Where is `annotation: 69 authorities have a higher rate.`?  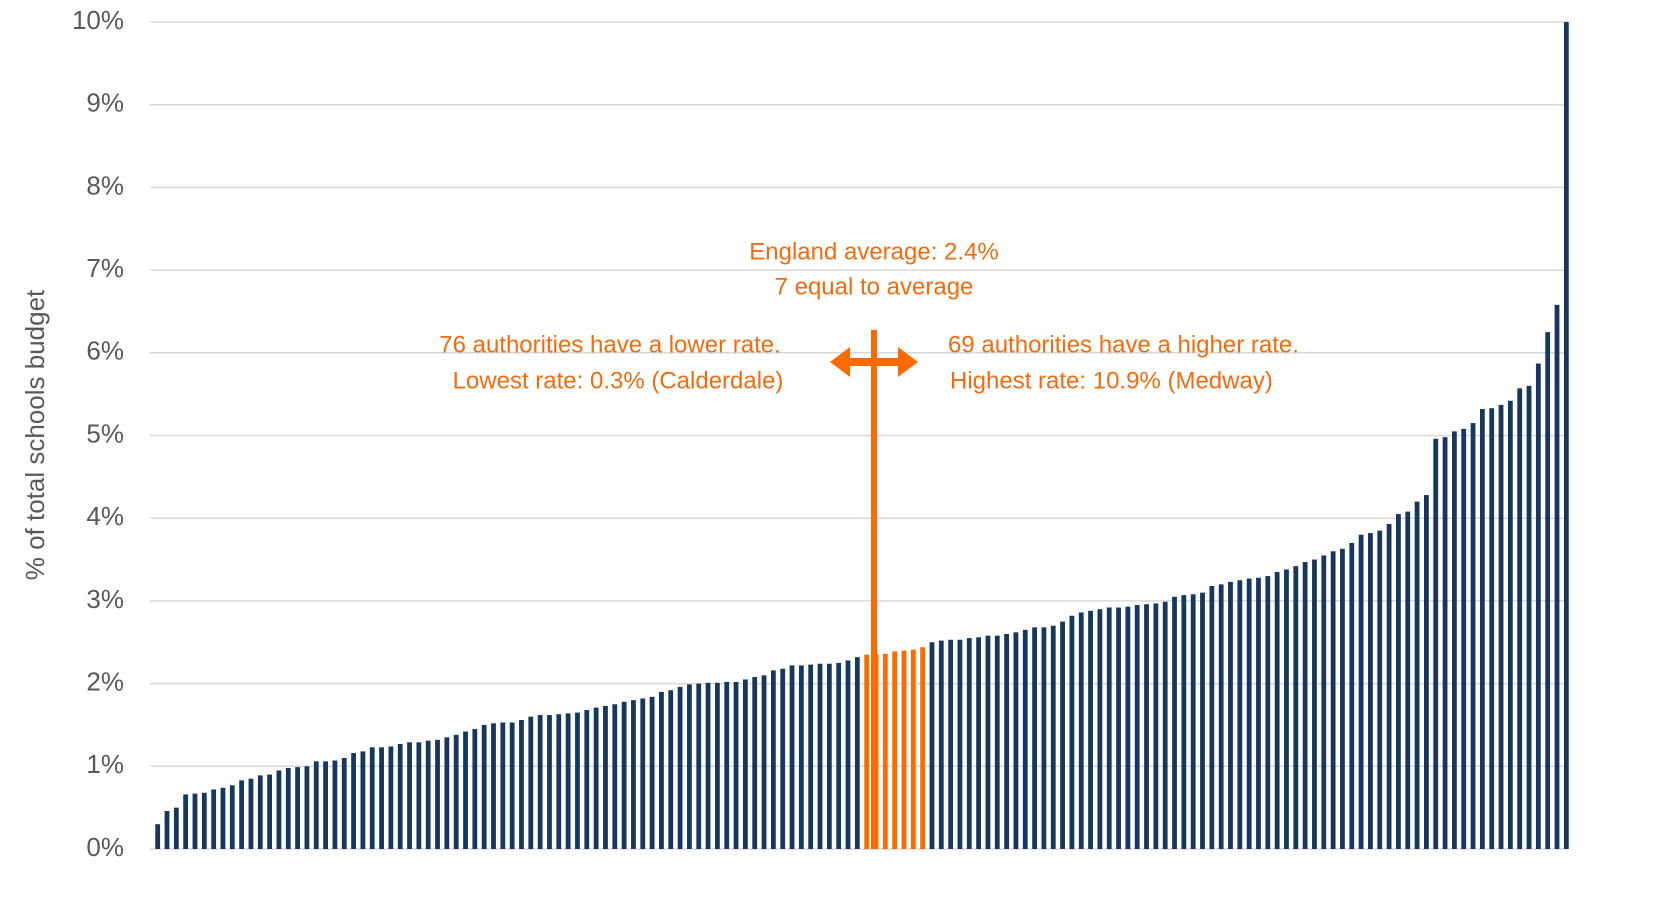 annotation: 69 authorities have a higher rate. is located at coordinates (1123, 344).